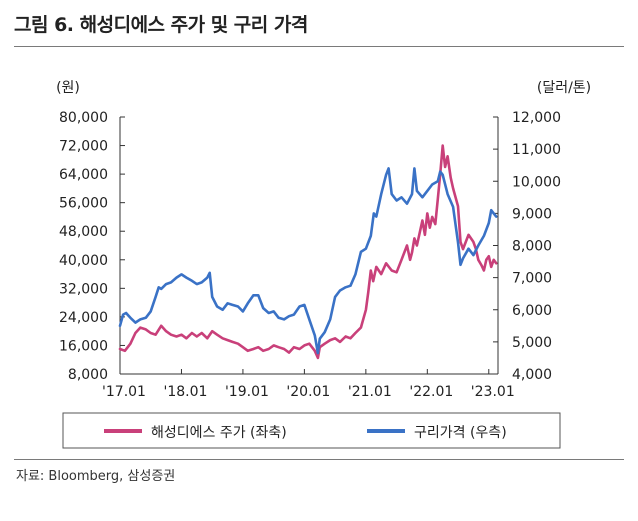 This screenshot has width=638, height=521. Describe the element at coordinates (68, 88) in the screenshot. I see `left-axis-unit: (원)` at that location.